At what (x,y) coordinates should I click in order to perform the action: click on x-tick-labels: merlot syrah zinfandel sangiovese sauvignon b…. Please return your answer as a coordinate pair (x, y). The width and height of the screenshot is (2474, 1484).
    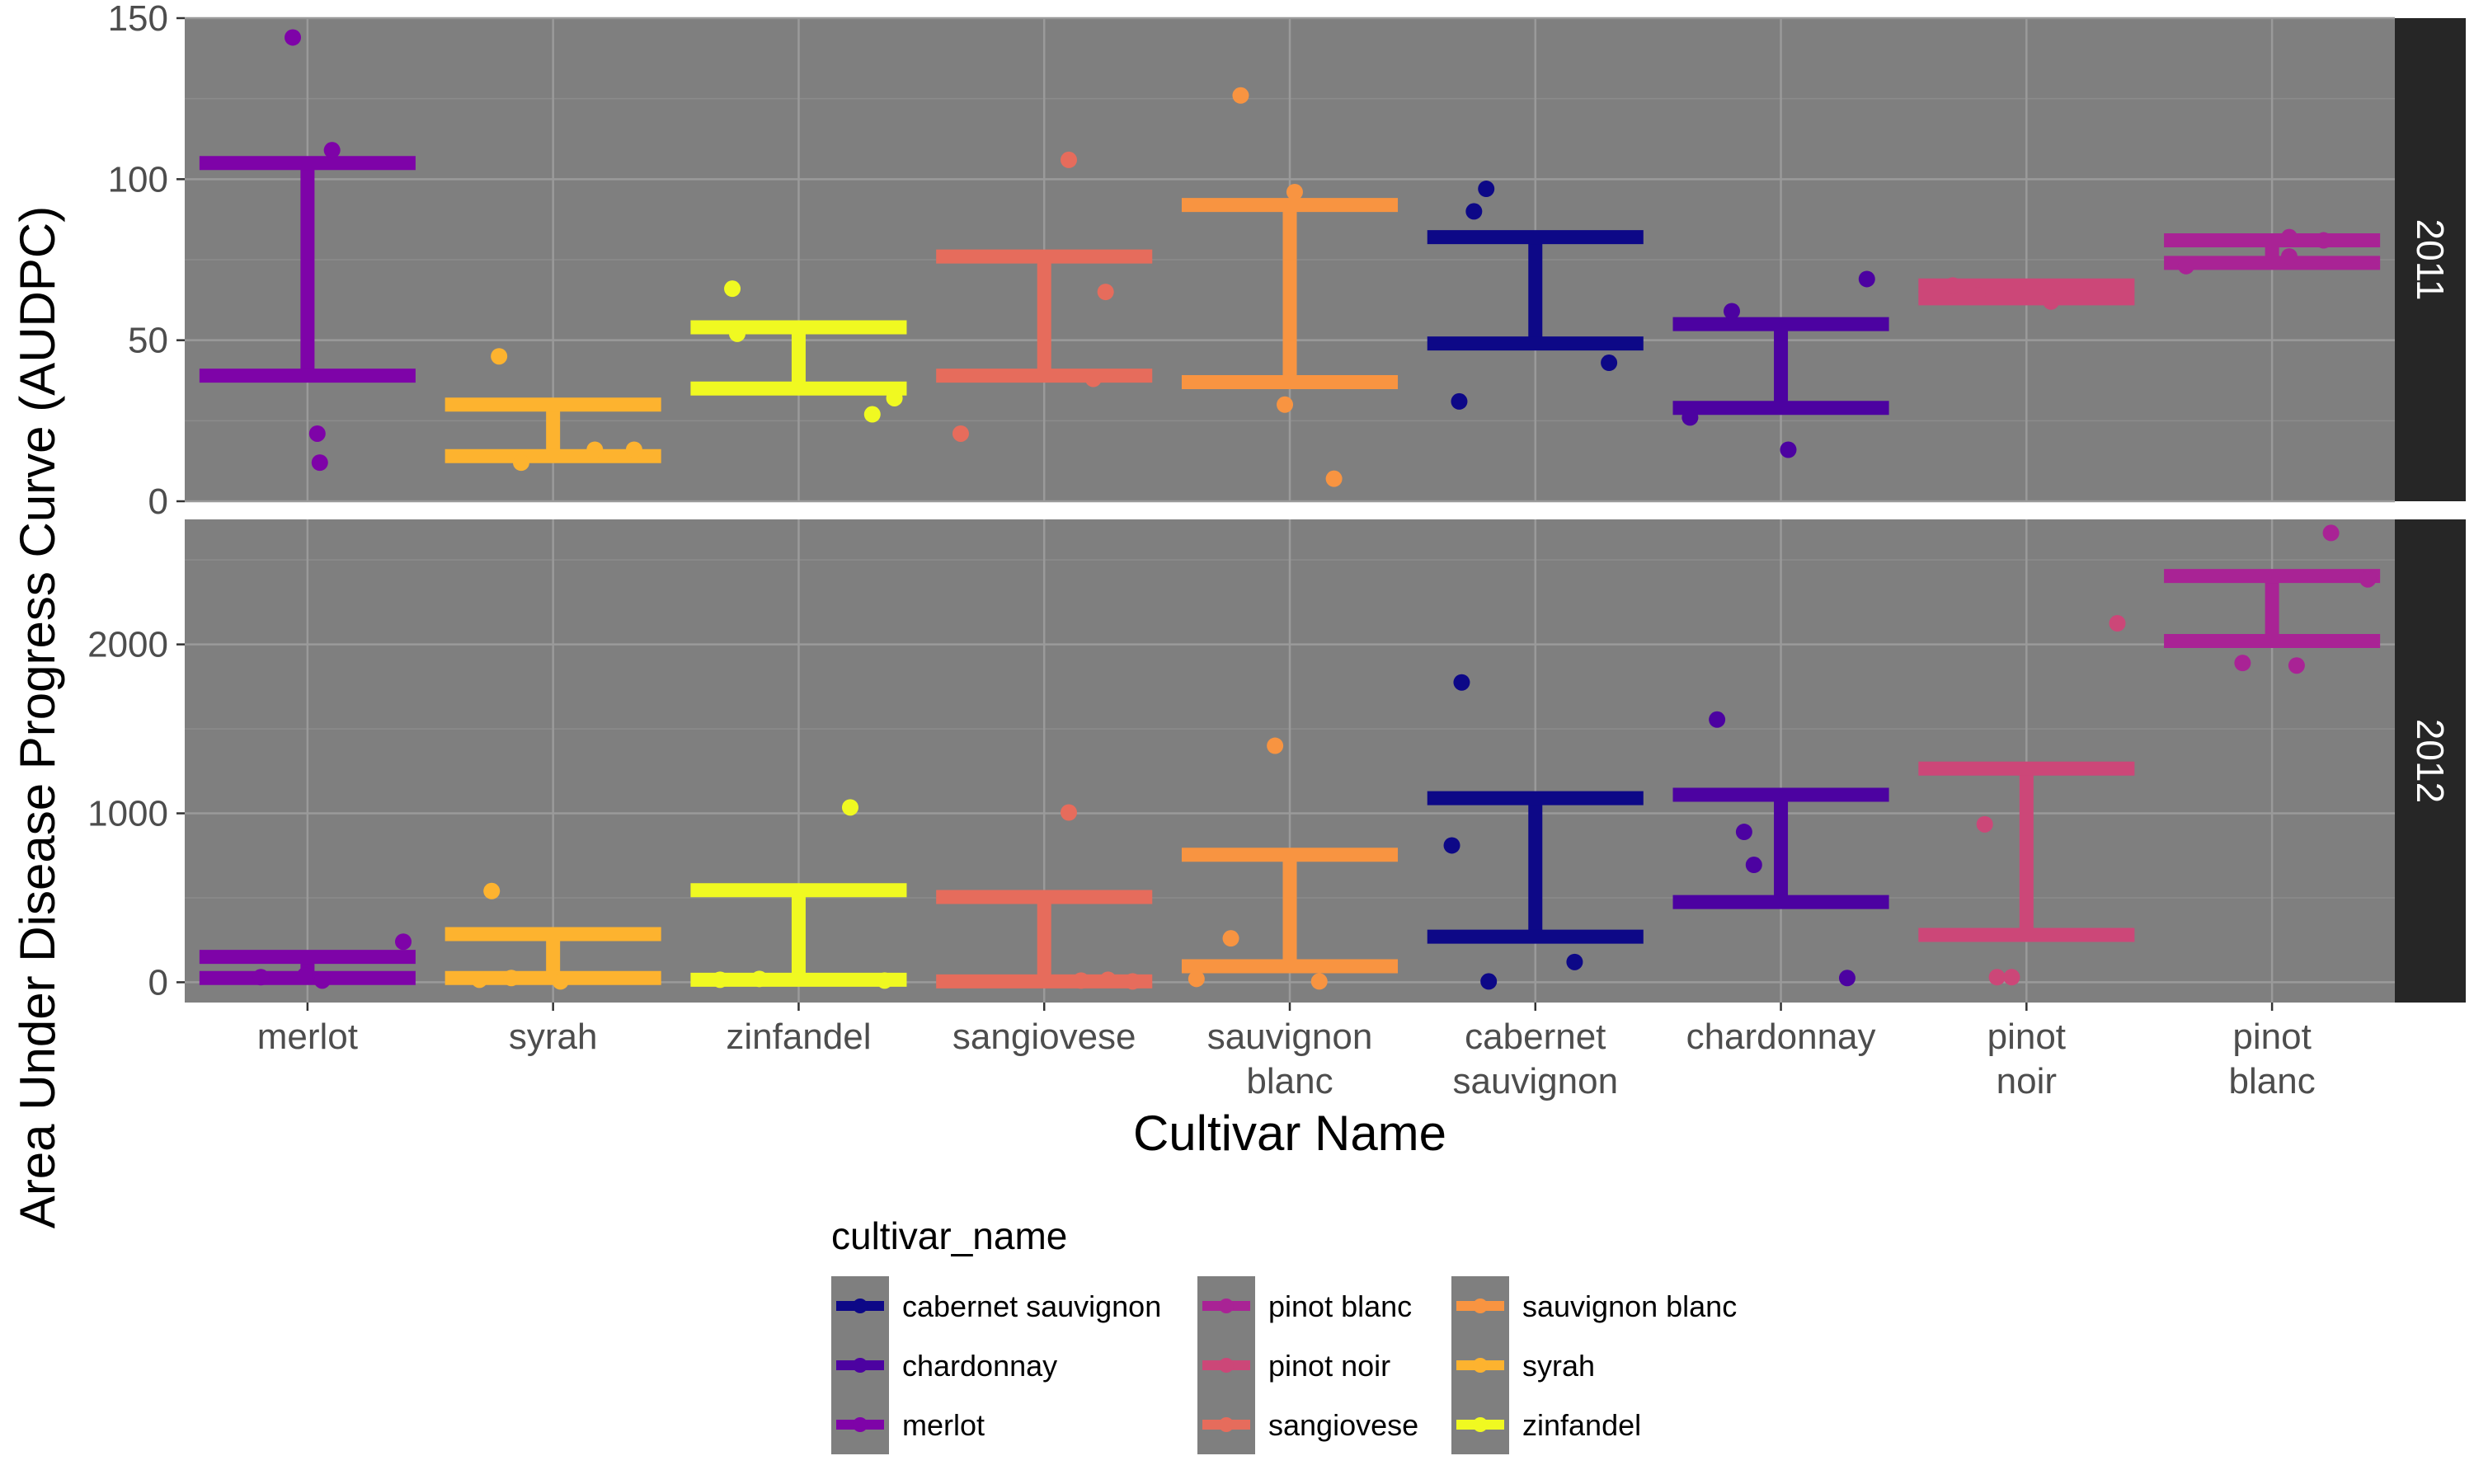
    Looking at the image, I should click on (1286, 1052).